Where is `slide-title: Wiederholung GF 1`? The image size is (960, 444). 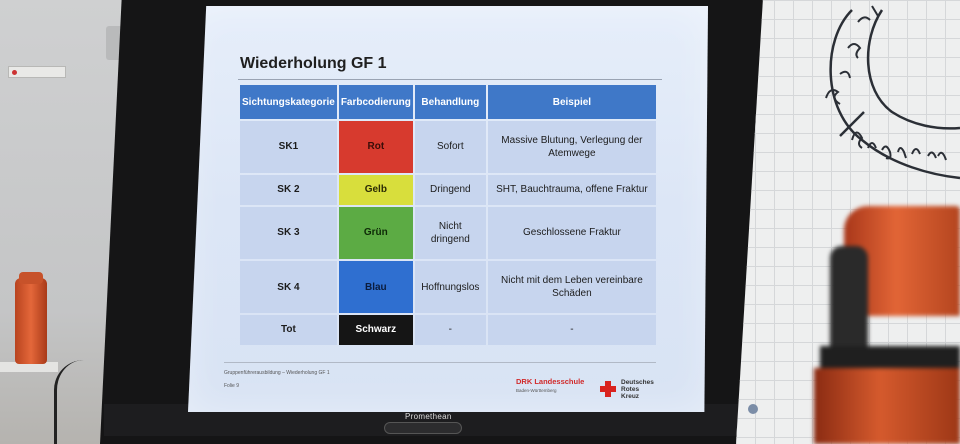 slide-title: Wiederholung GF 1 is located at coordinates (313, 63).